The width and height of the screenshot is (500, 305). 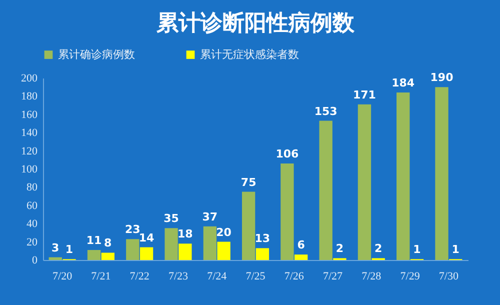 I want to click on data-label: 11, so click(x=94, y=240).